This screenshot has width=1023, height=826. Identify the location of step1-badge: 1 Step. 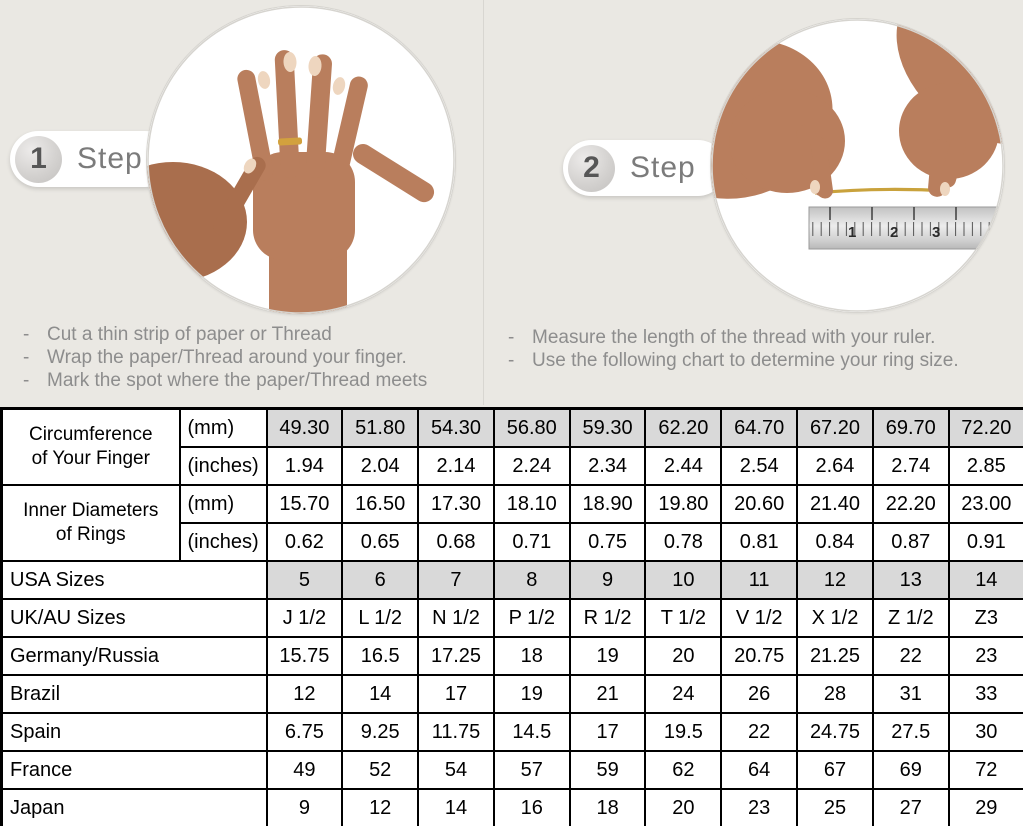
(91, 159).